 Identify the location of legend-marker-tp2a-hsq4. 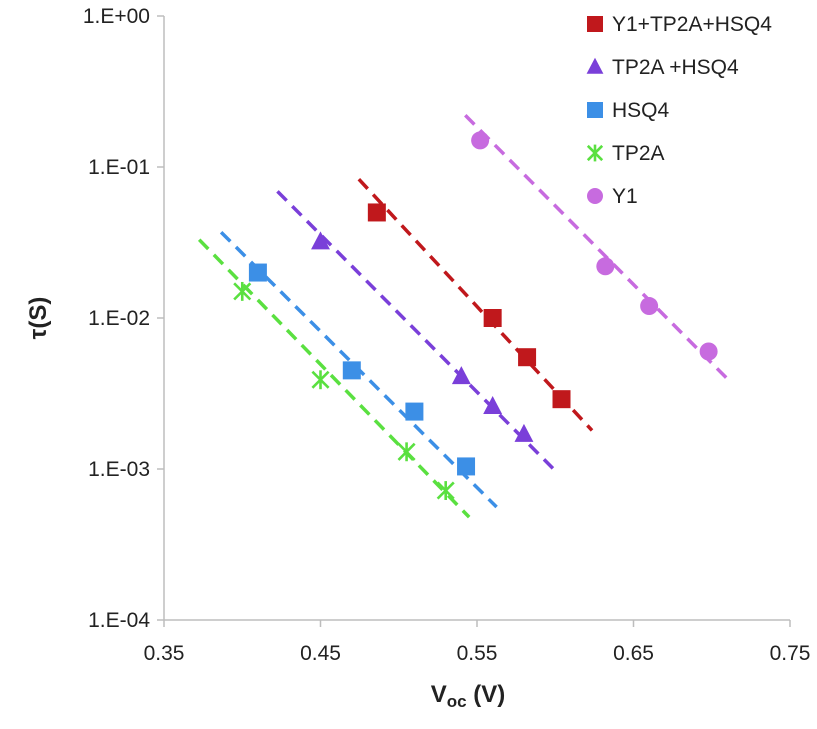
(595, 65).